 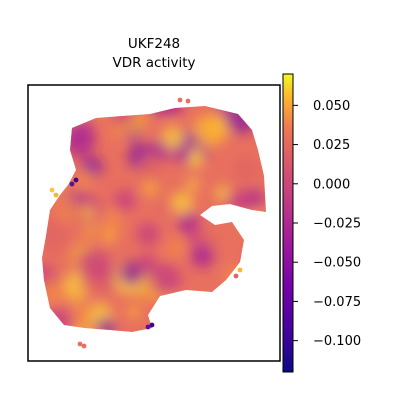 I want to click on colorbar-tick-label: 0.000, so click(x=331, y=184).